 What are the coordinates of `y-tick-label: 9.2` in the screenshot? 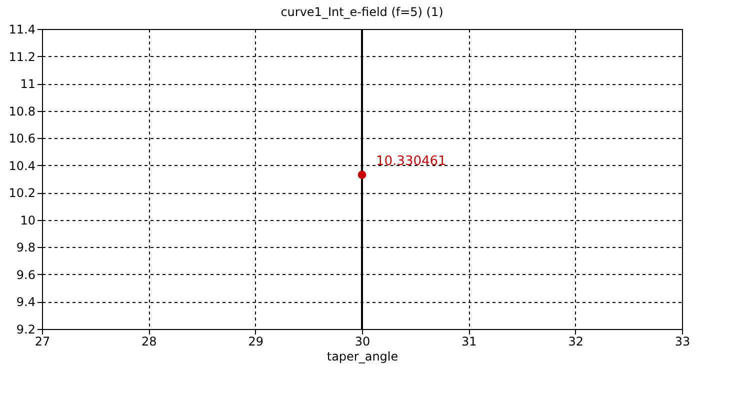 It's located at (26, 329).